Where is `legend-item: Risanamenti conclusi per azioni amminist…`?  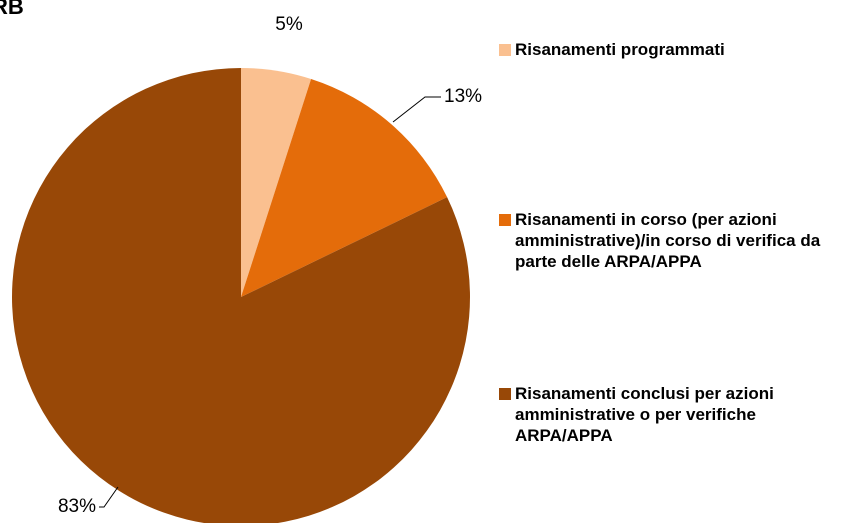
legend-item: Risanamenti conclusi per azioni amminist… is located at coordinates (667, 414).